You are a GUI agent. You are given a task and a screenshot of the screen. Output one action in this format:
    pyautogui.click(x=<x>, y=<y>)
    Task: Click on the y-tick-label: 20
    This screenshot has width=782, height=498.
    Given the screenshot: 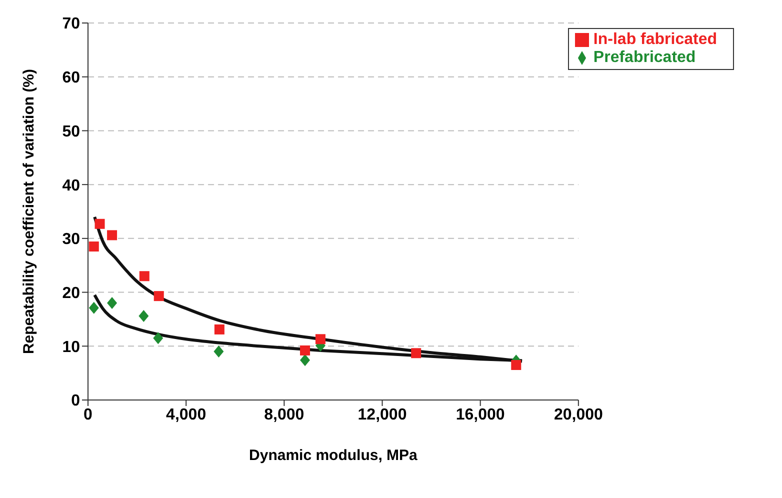 What is the action you would take?
    pyautogui.click(x=71, y=293)
    